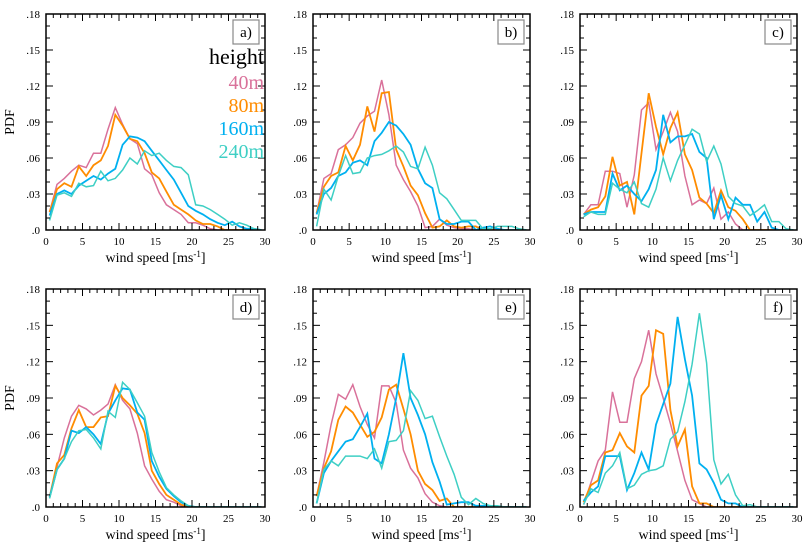 The height and width of the screenshot is (552, 812). Describe the element at coordinates (778, 308) in the screenshot. I see `panel-label: f)` at that location.